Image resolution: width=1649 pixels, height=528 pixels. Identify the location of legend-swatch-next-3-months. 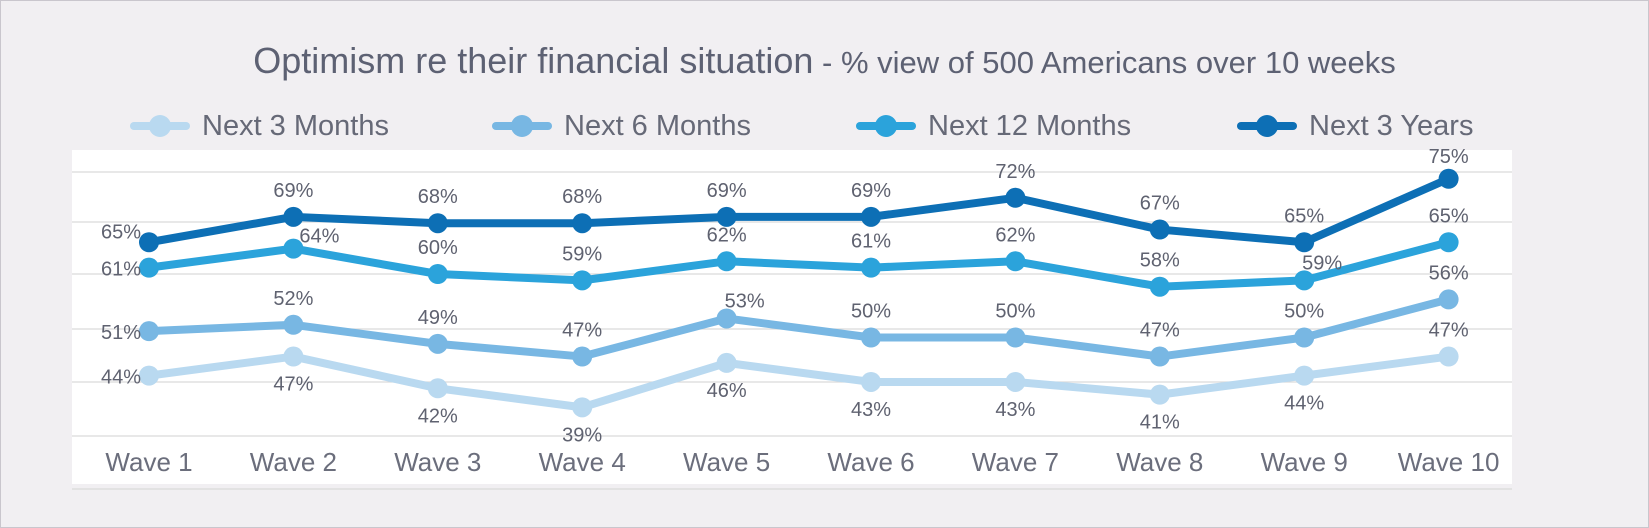
(160, 126).